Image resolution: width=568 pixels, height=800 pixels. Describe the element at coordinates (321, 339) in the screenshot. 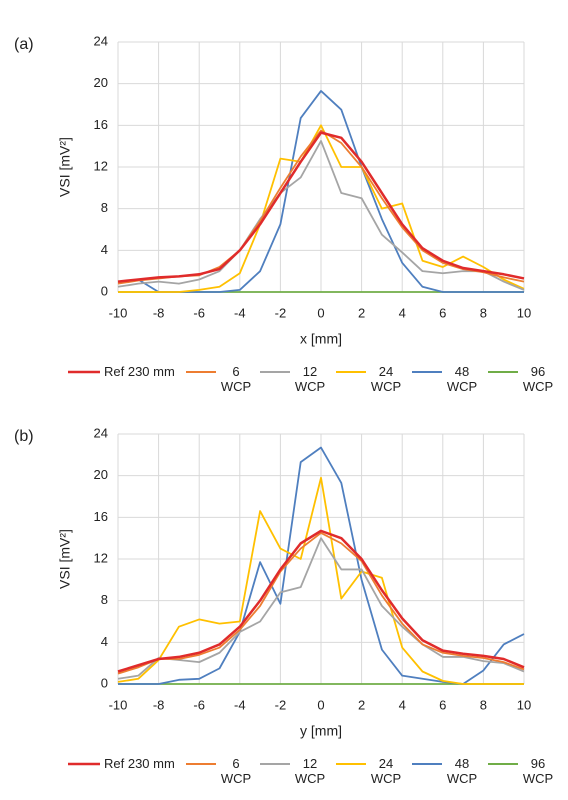

I see `x-axis-label: x [mm]` at that location.